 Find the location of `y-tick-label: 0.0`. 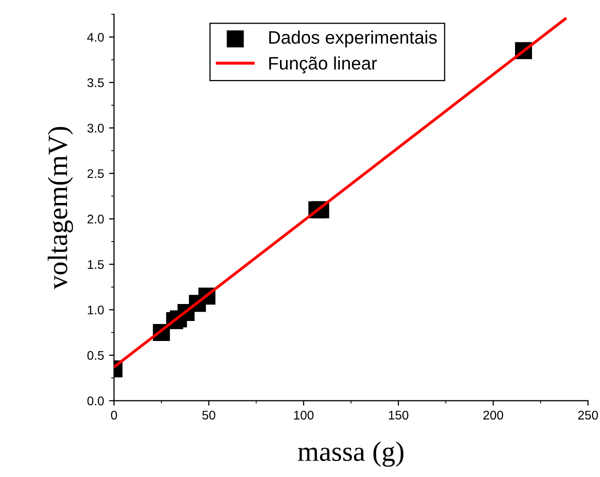

y-tick-label: 0.0 is located at coordinates (95, 401).